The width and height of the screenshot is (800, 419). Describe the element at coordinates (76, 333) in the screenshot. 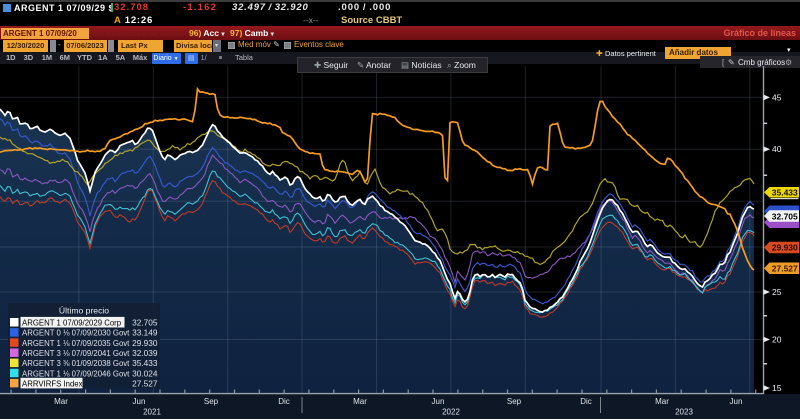

I see `svg-text: ARGENT 0 ⅛ 07/09/2030 Govt` at that location.